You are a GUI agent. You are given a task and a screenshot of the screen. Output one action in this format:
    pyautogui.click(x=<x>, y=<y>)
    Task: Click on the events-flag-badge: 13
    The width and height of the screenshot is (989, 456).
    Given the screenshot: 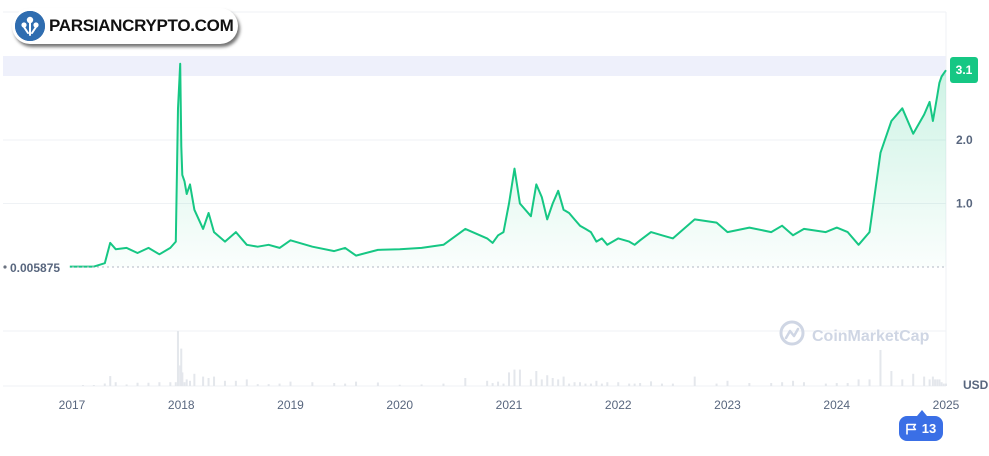 What is the action you would take?
    pyautogui.click(x=921, y=425)
    